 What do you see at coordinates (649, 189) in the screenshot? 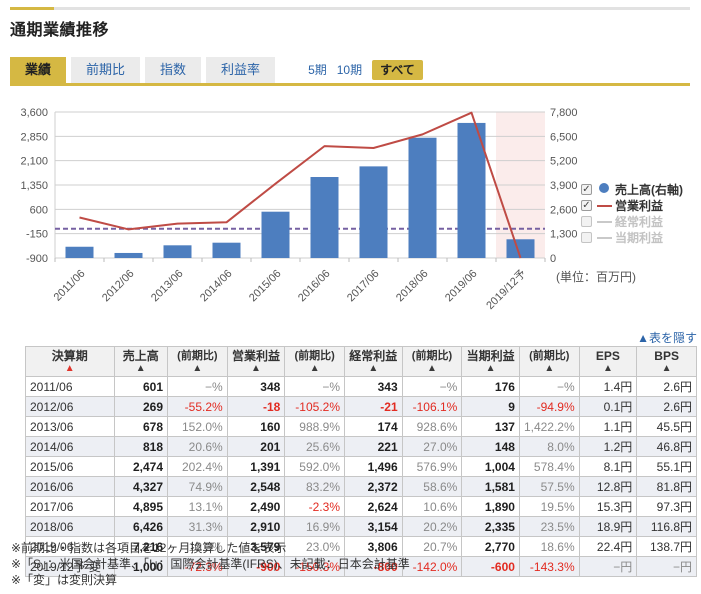
I see `legend-label: 売上高(右軸)` at bounding box center [649, 189].